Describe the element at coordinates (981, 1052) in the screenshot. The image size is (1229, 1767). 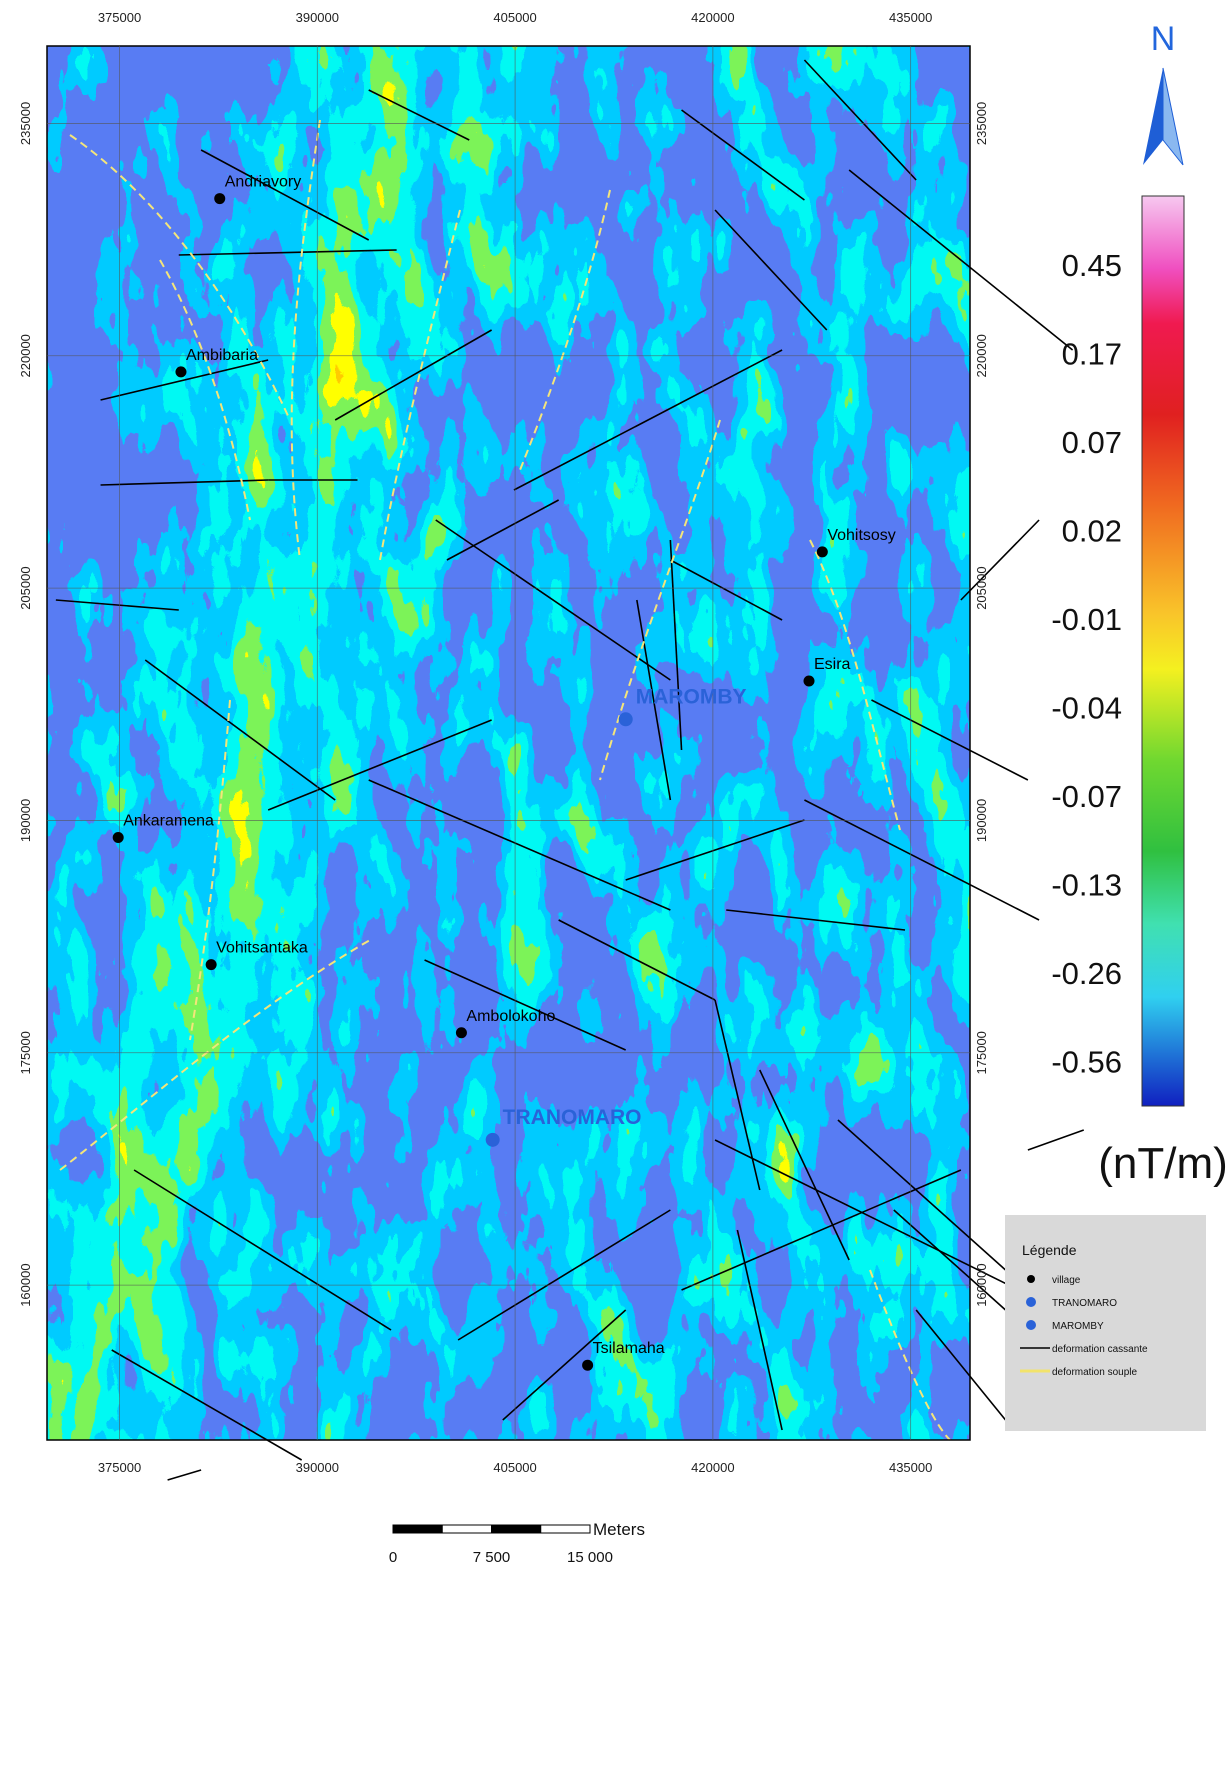
I see `y-tick-label-right: 175000` at that location.